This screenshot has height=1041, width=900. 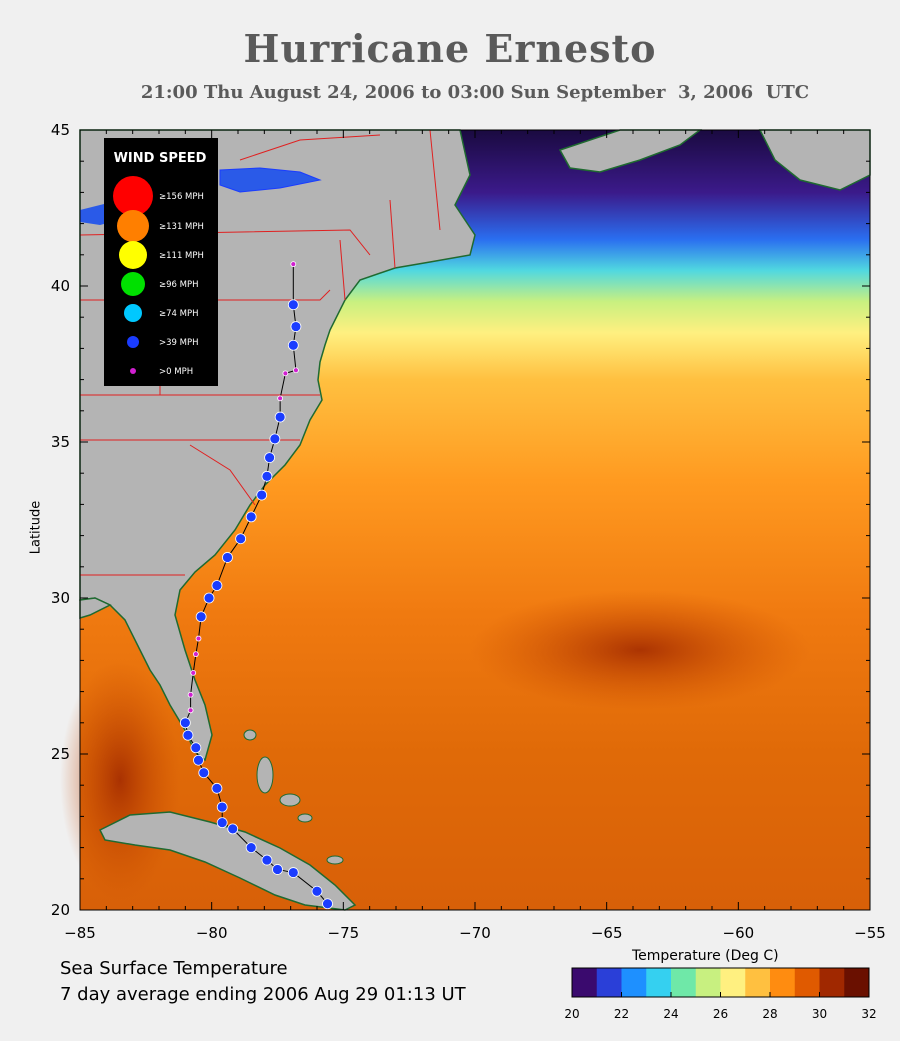 I want to click on lat-tick-label: 25, so click(x=60, y=754).